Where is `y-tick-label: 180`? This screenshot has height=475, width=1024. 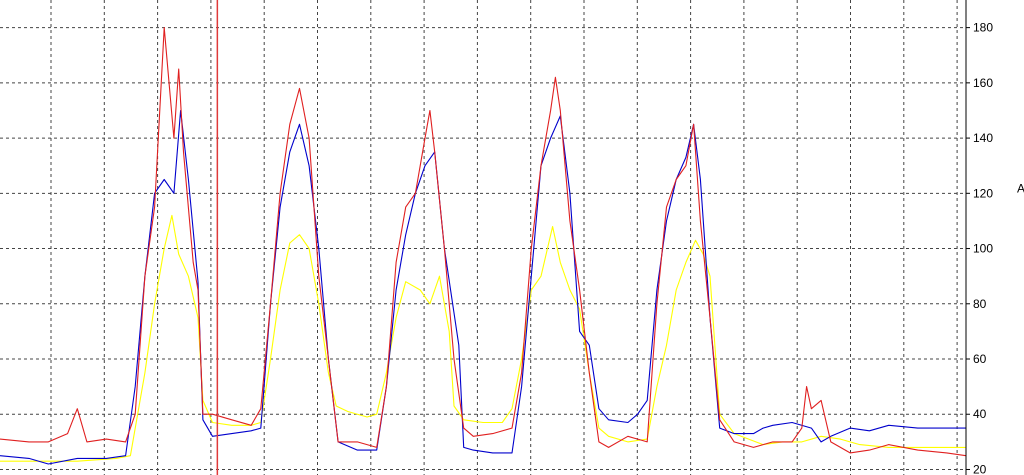
y-tick-label: 180 is located at coordinates (983, 28).